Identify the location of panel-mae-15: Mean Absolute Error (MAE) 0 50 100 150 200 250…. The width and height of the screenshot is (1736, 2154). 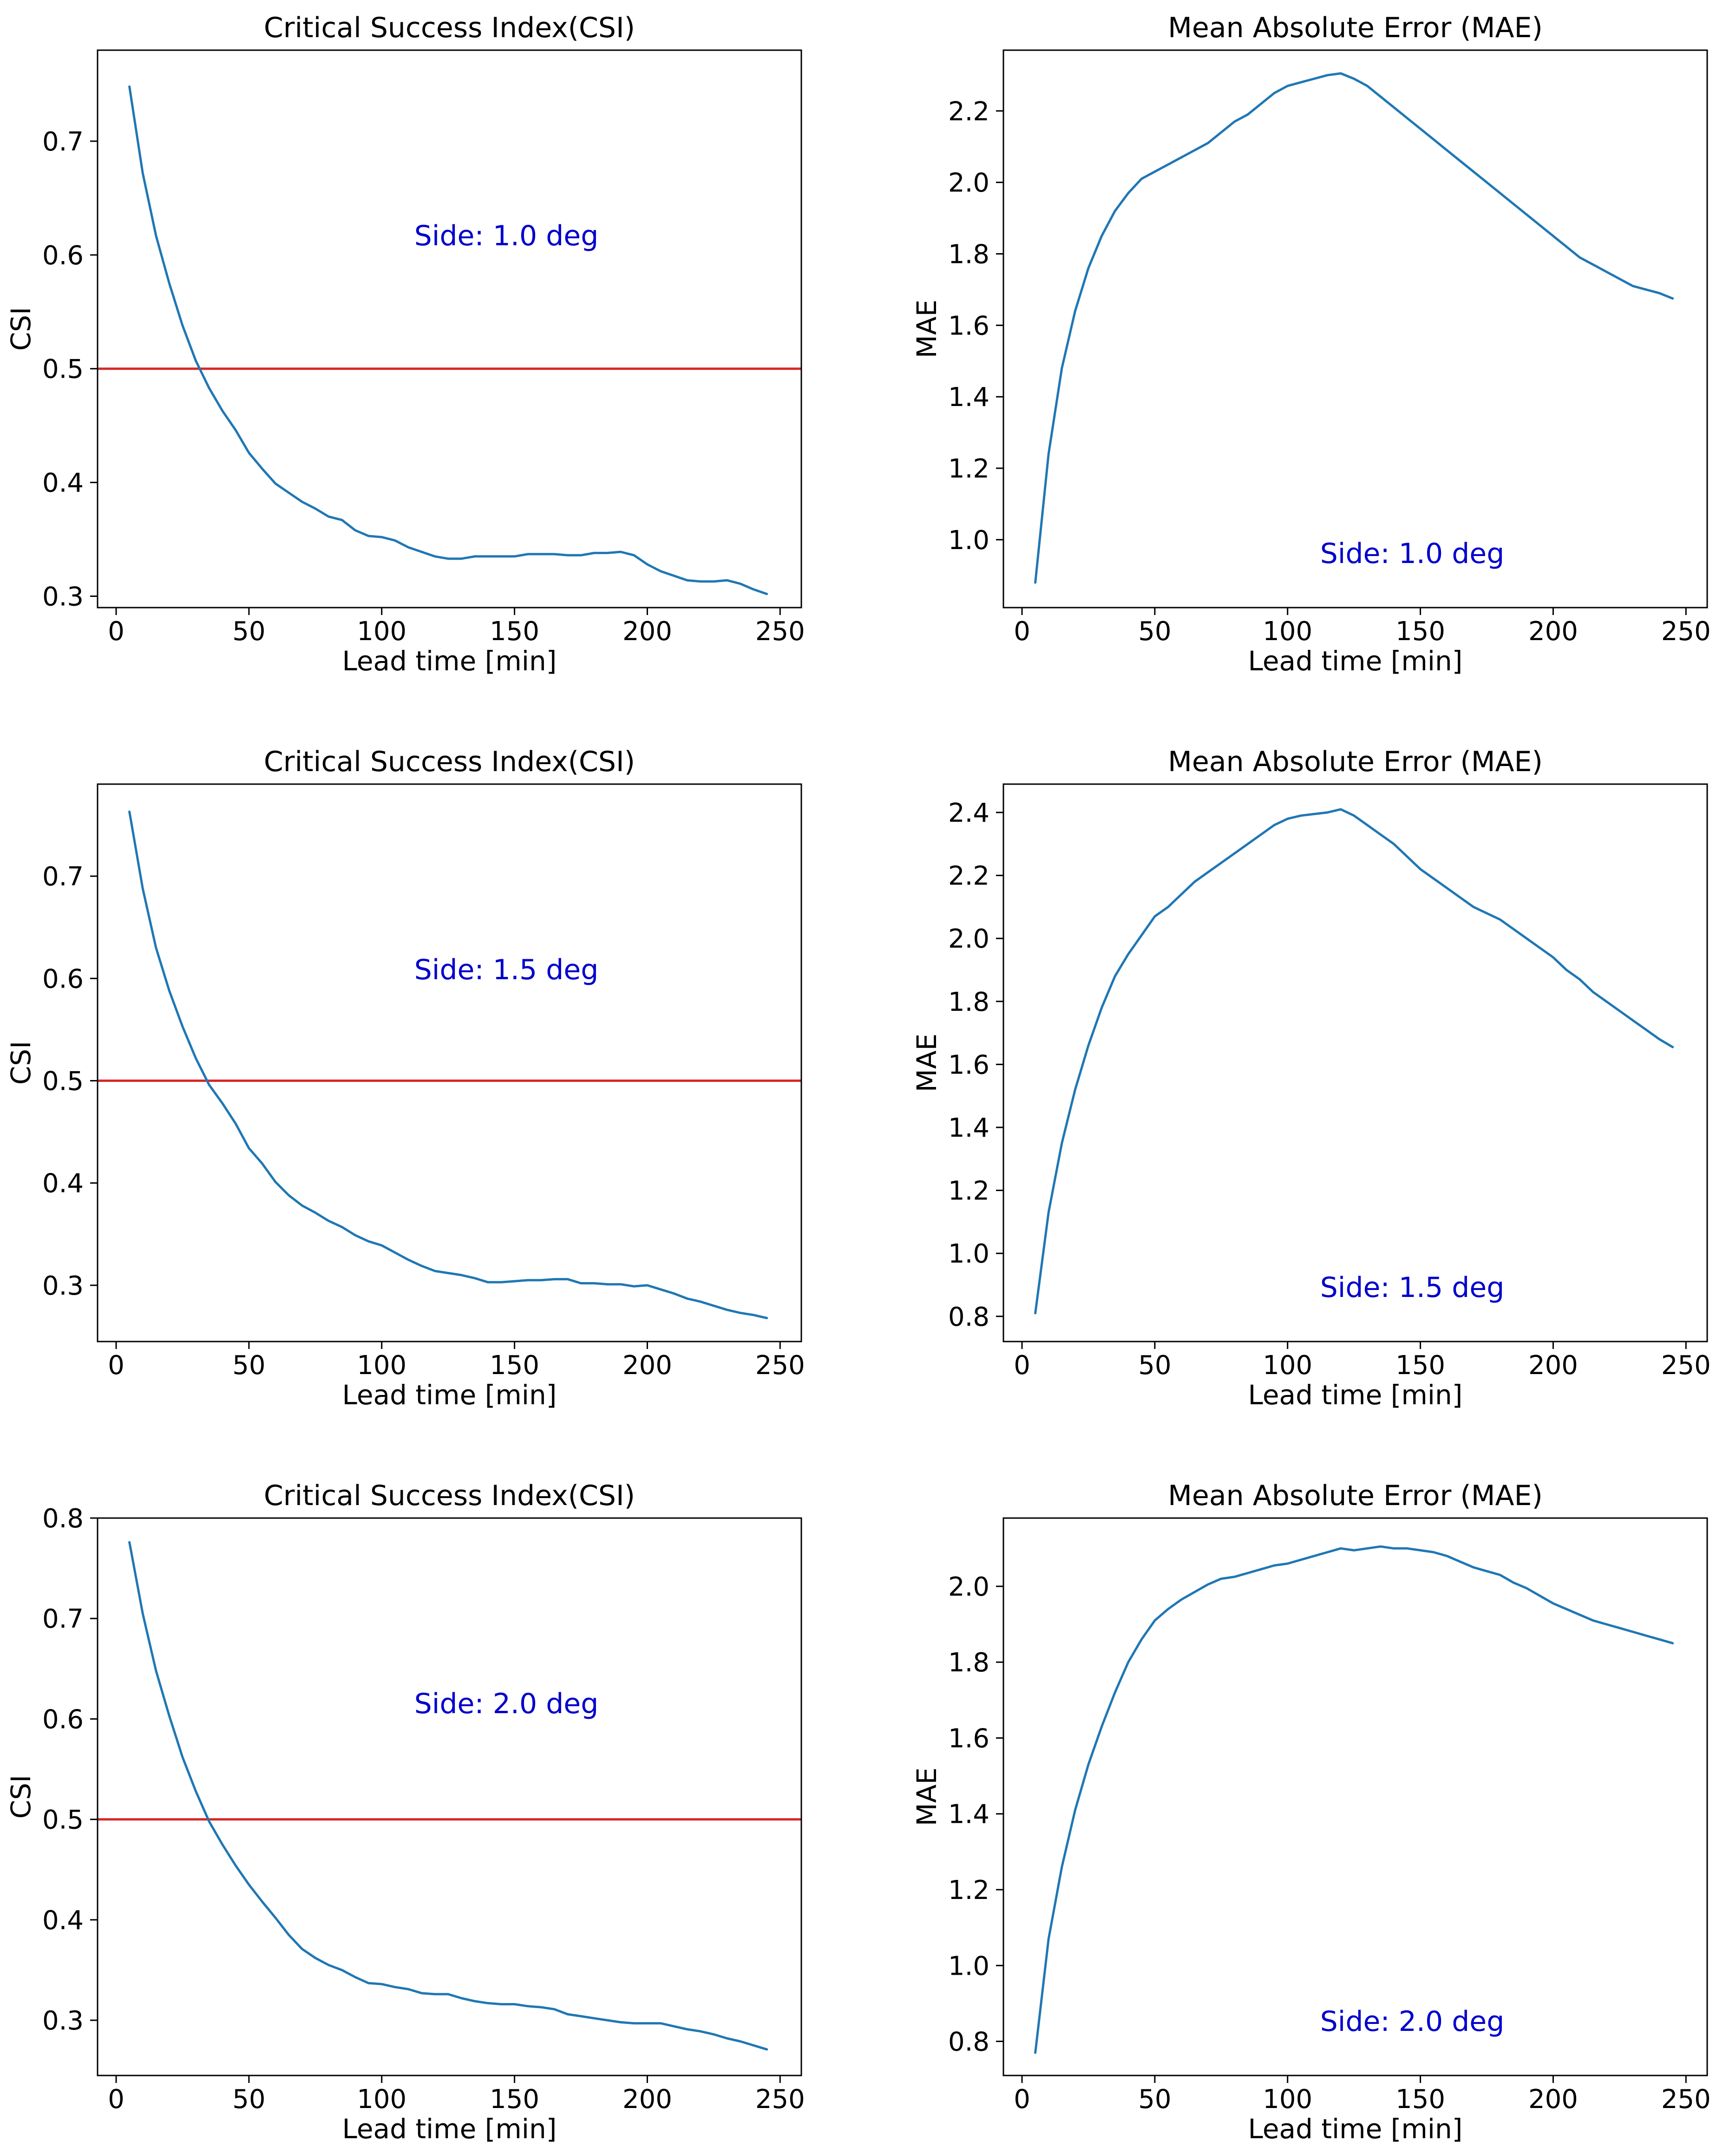
(1311, 1078).